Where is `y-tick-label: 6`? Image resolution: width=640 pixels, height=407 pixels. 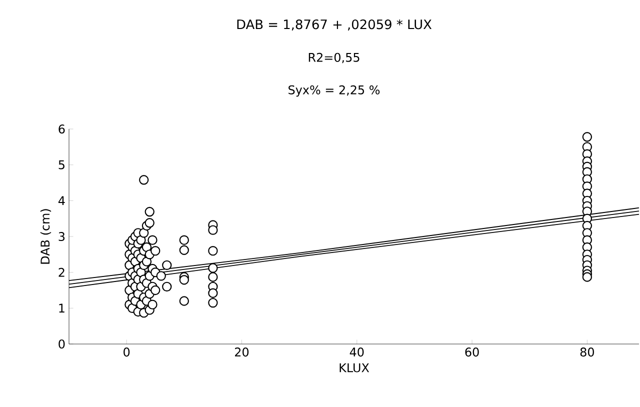
y-tick-label: 6 is located at coordinates (61, 129).